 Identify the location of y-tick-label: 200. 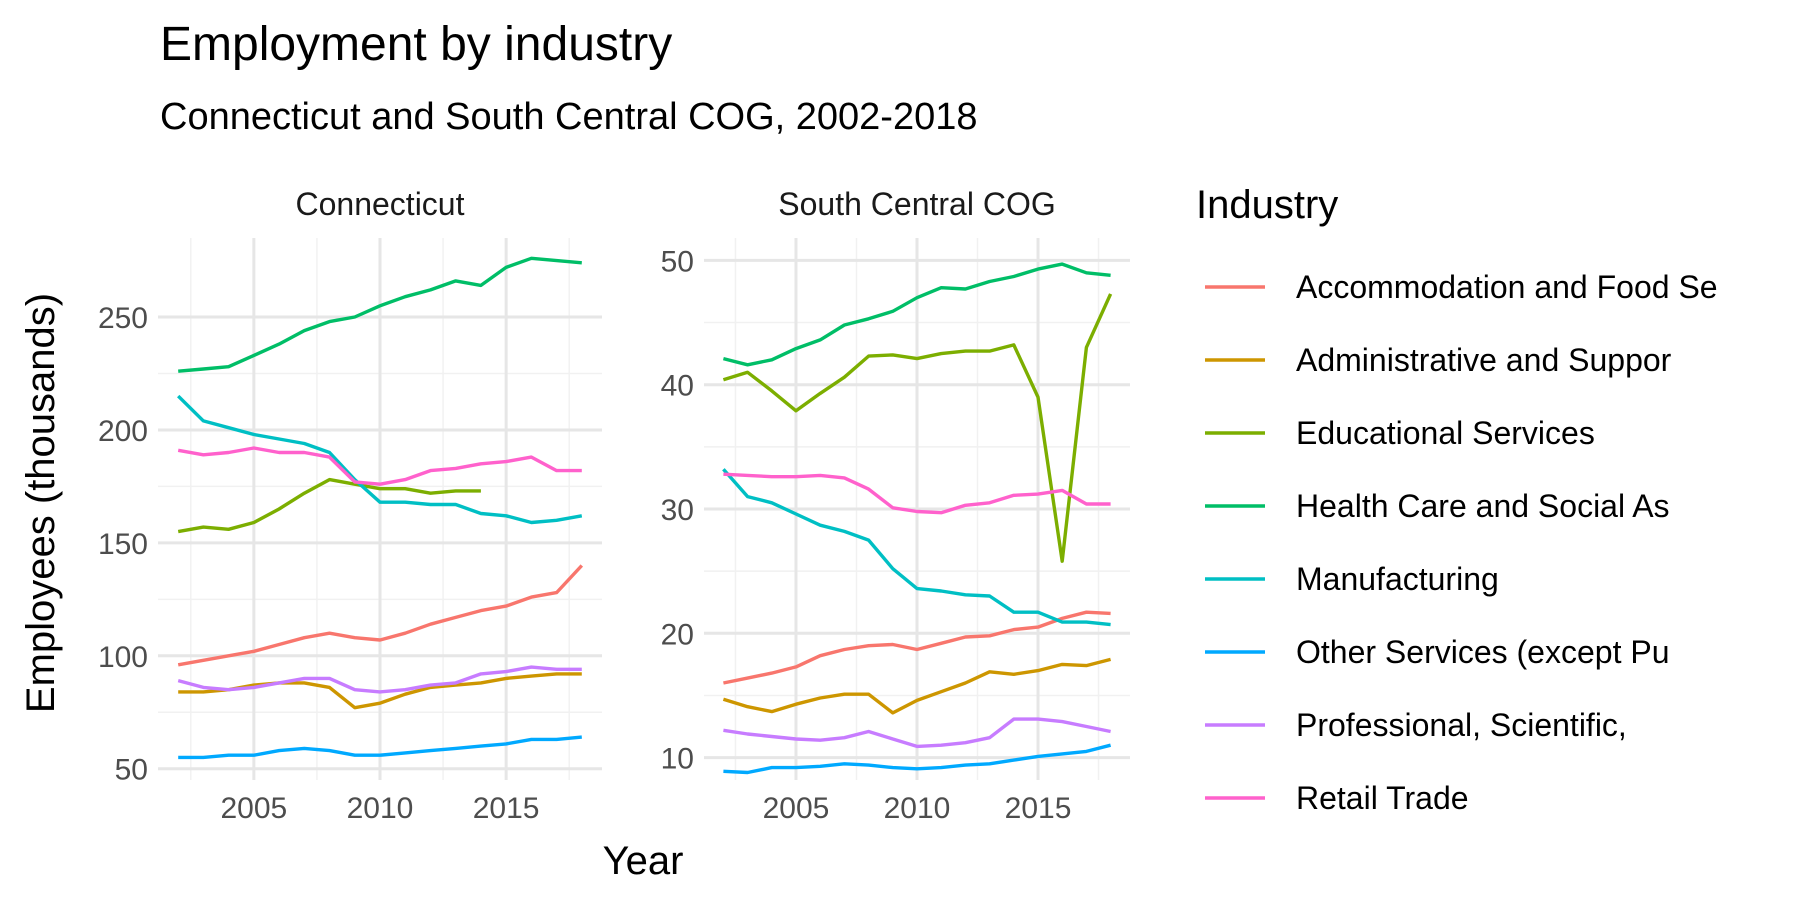
(123, 431).